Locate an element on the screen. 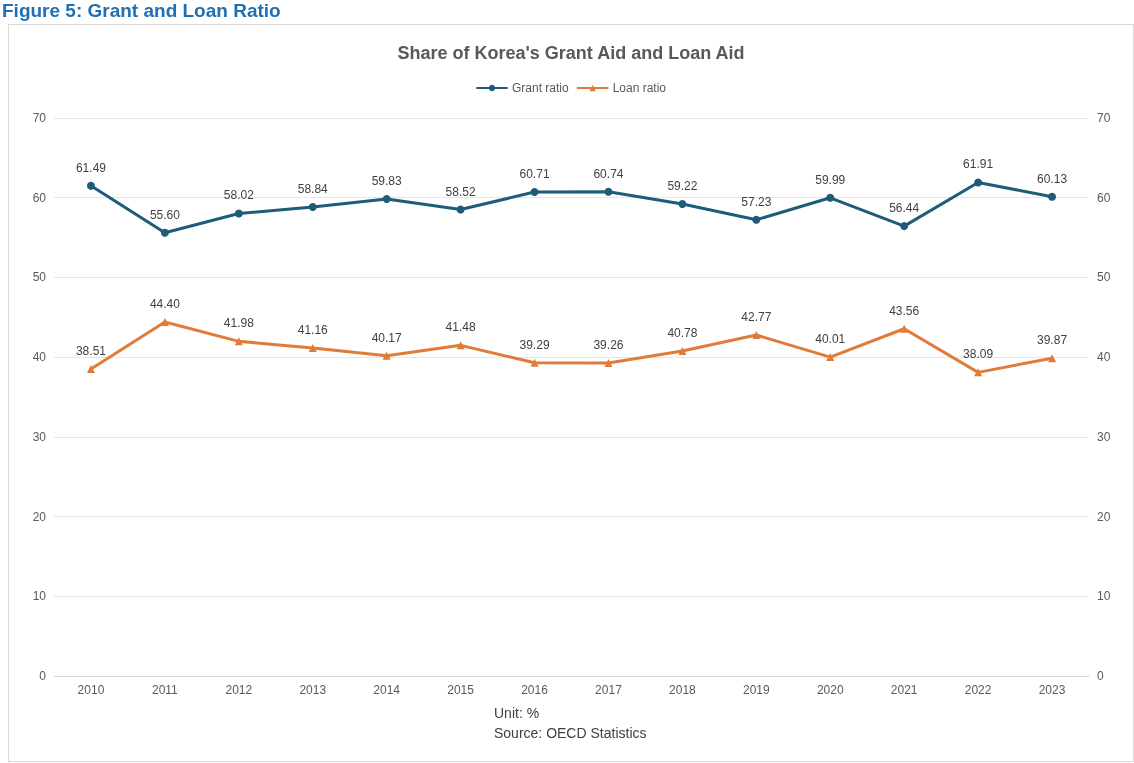  data-label: 44.40 is located at coordinates (165, 304).